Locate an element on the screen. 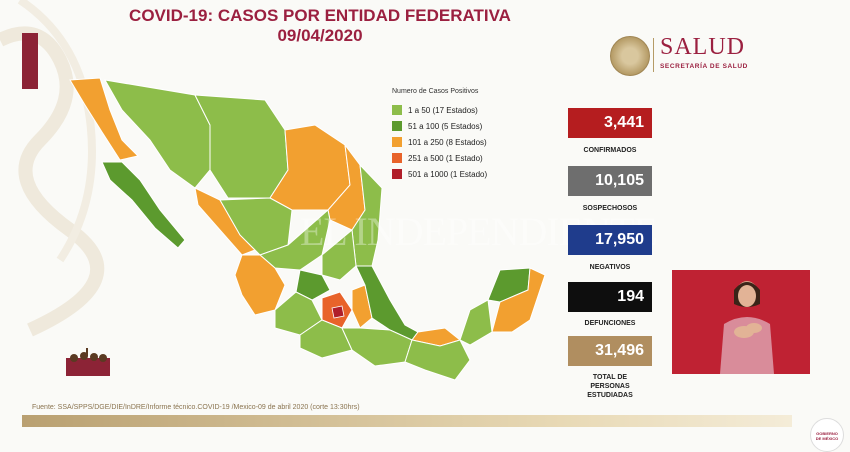  total-studied-value: 31,496 is located at coordinates (610, 351).